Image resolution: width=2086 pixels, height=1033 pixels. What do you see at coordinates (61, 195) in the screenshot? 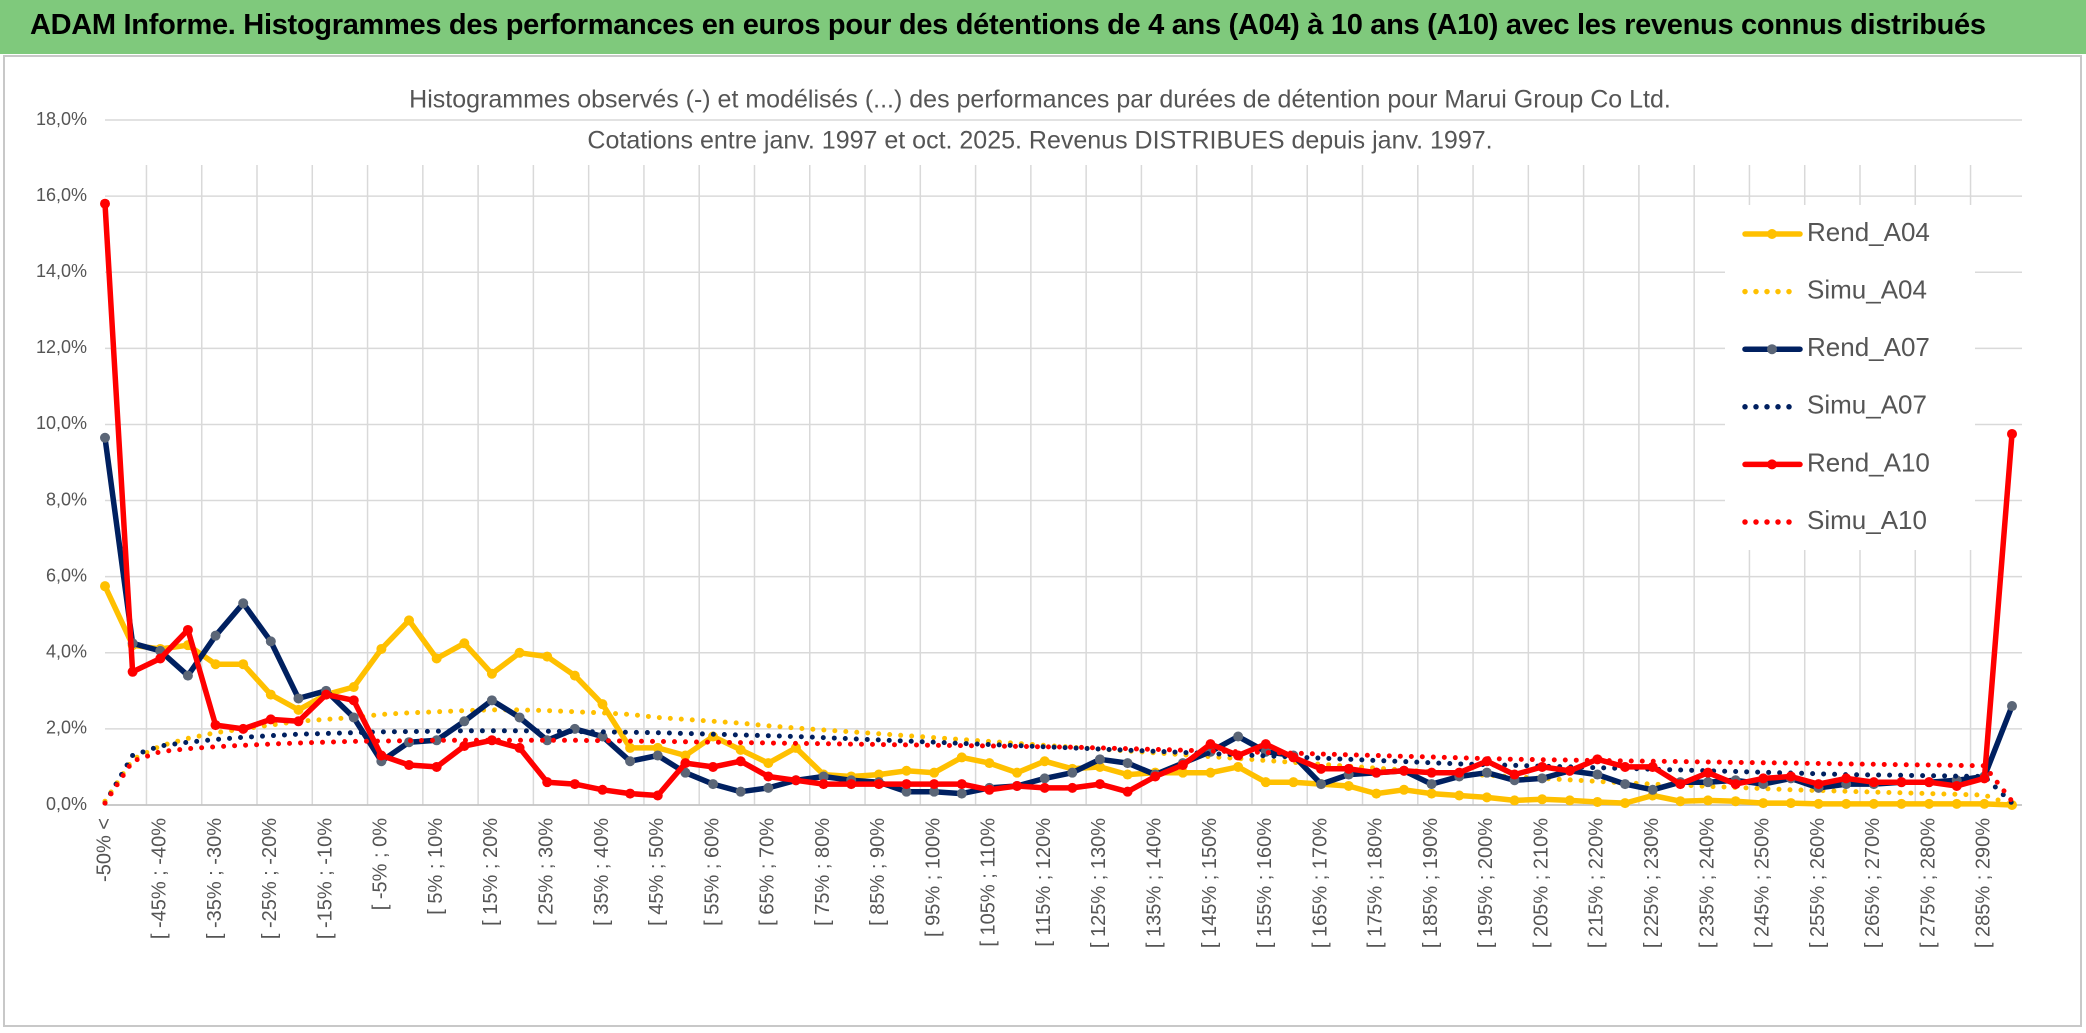
I see `y-tick-label: 16,0%` at bounding box center [61, 195].